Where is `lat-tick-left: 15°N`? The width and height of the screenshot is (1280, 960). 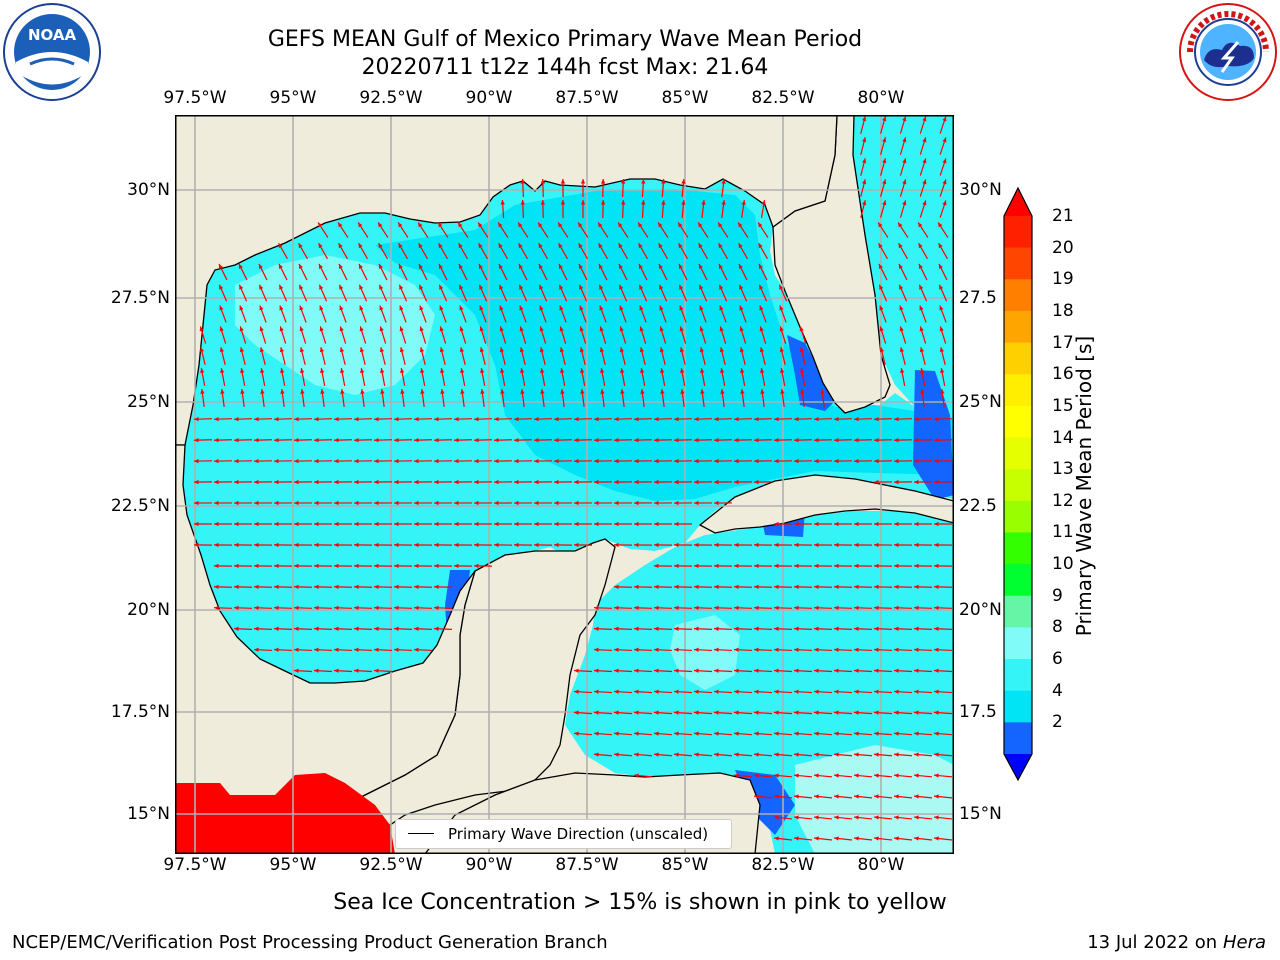 lat-tick-left: 15°N is located at coordinates (148, 814).